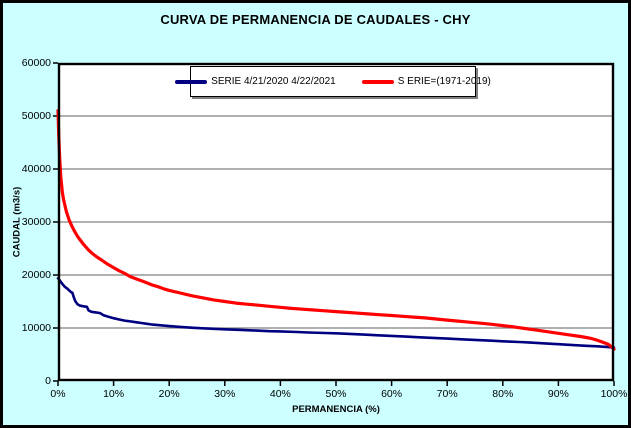  Describe the element at coordinates (36, 275) in the screenshot. I see `y-tick-label: 20000` at that location.